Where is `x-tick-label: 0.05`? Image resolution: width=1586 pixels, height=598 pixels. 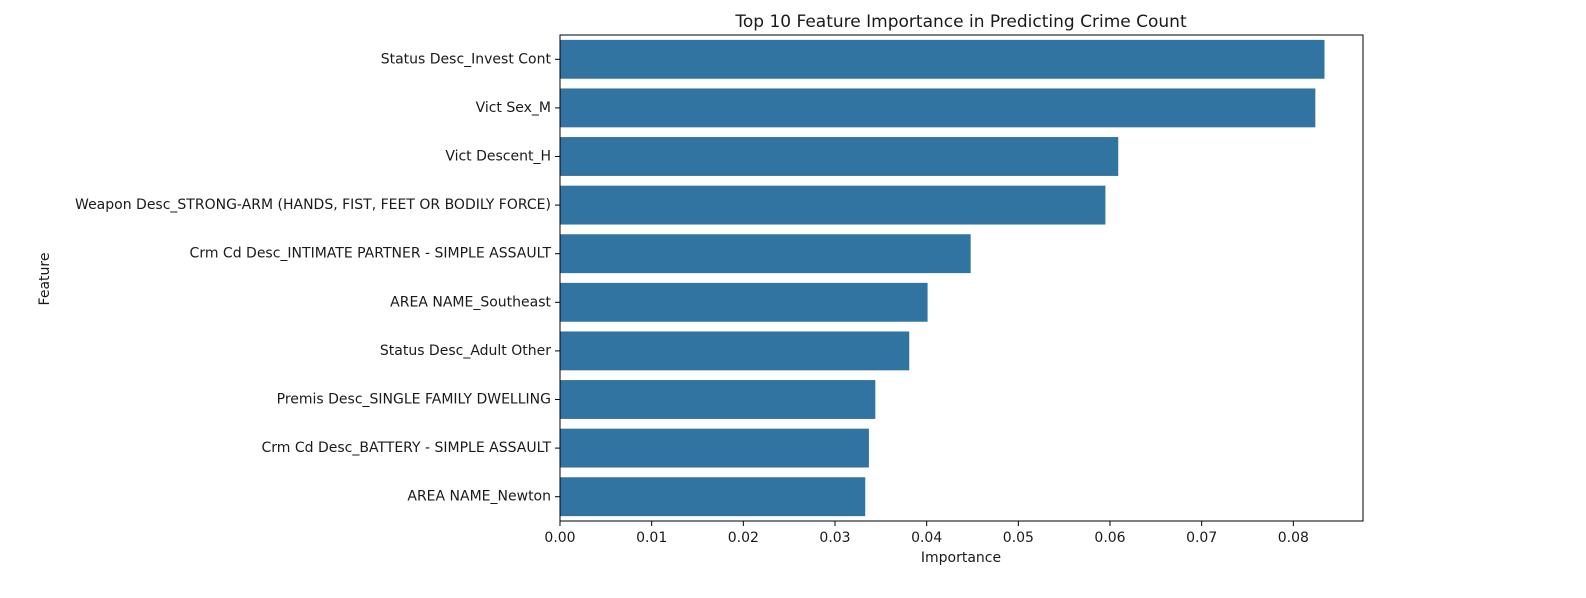 x-tick-label: 0.05 is located at coordinates (1018, 538).